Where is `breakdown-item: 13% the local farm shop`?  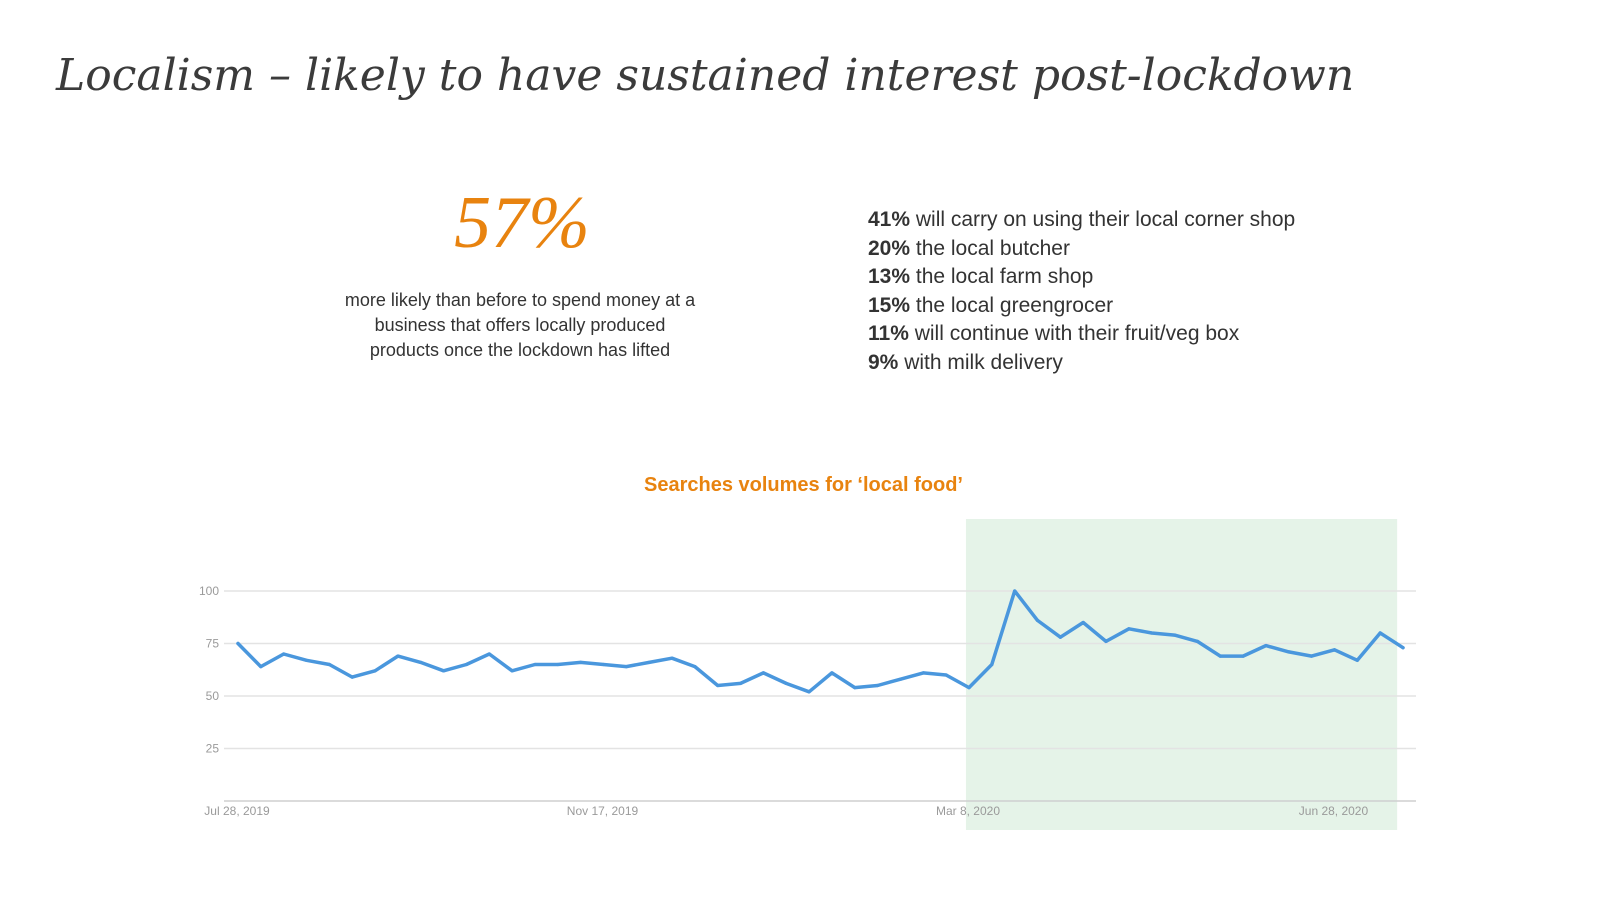
breakdown-item: 13% the local farm shop is located at coordinates (1081, 277).